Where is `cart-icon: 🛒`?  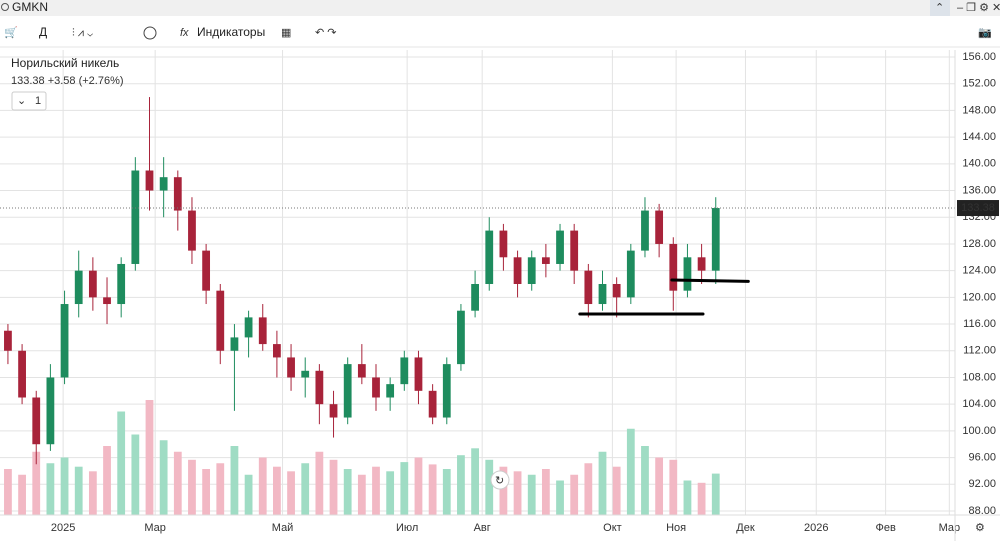 cart-icon: 🛒 is located at coordinates (11, 32).